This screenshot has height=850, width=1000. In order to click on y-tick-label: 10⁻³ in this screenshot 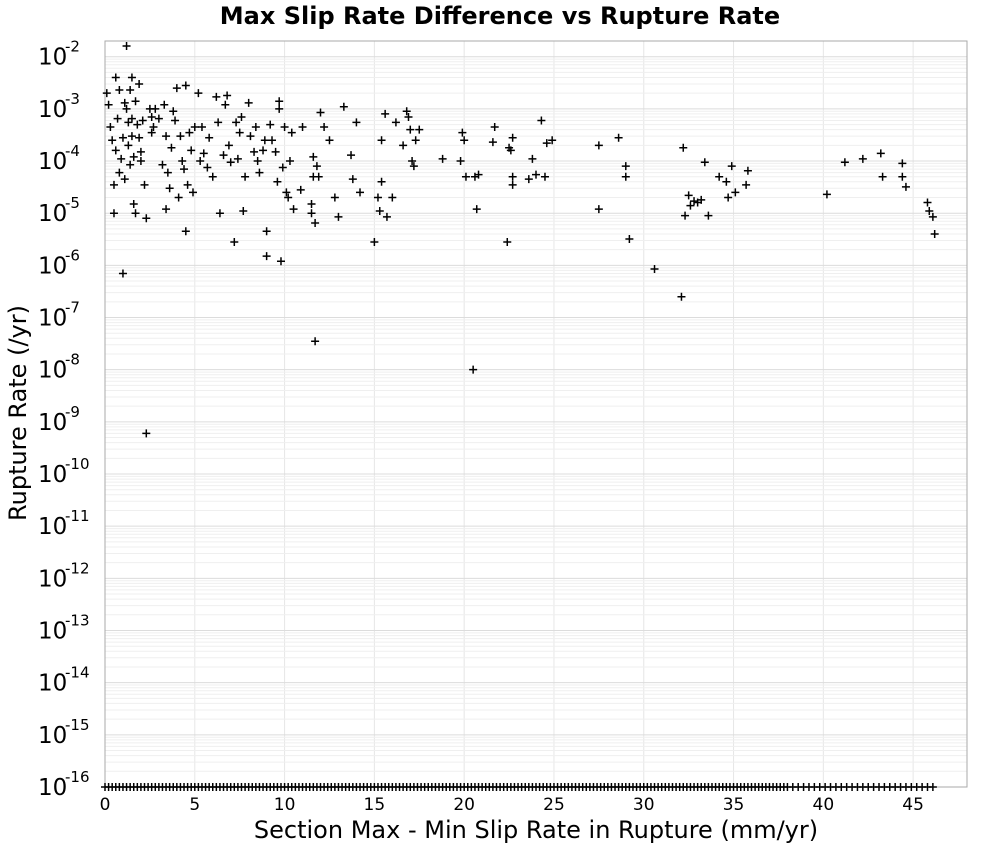, I will do `click(59, 106)`.